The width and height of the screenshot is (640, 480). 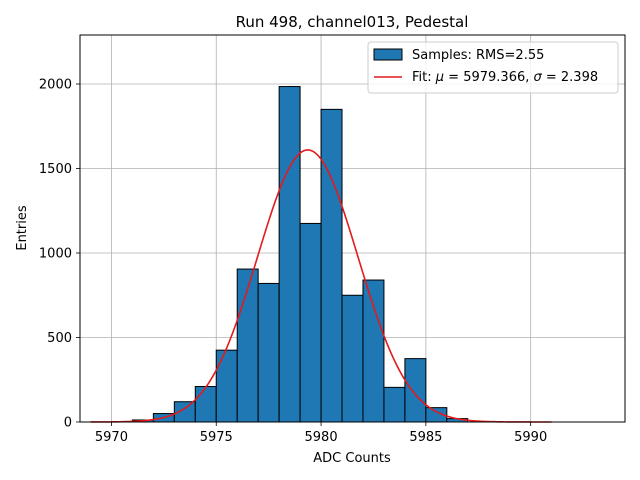 I want to click on legend-histogram-swatch, so click(x=388, y=54).